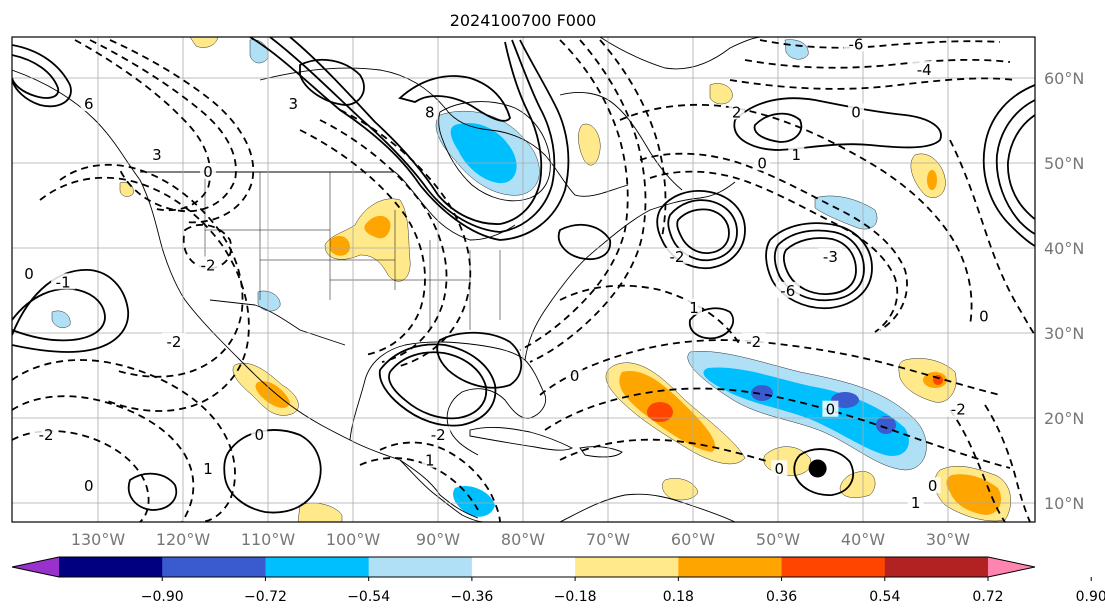 This screenshot has height=615, width=1105. What do you see at coordinates (737, 112) in the screenshot?
I see `contour-label: 2` at bounding box center [737, 112].